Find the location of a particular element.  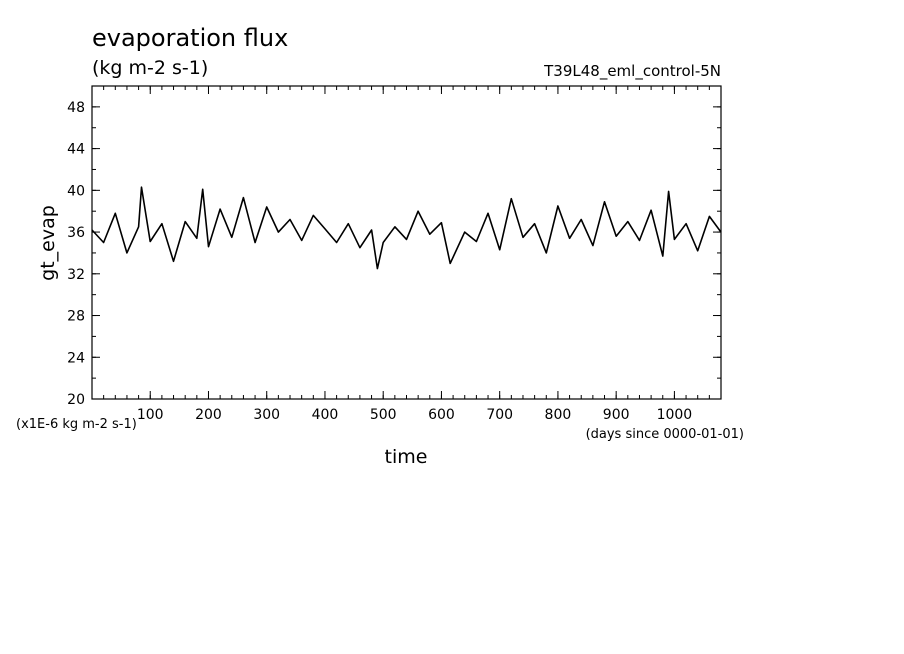

series-layer is located at coordinates (406, 228).